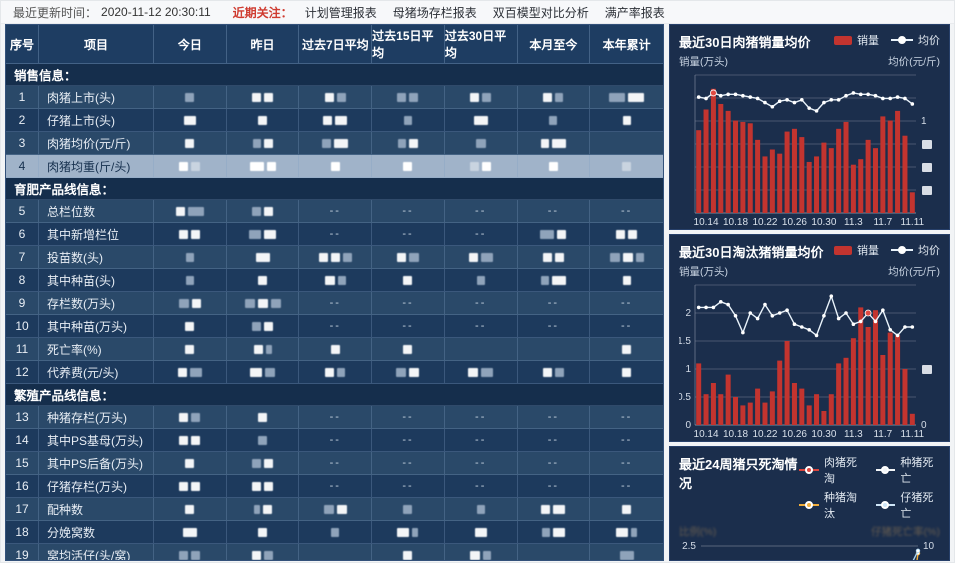 The image size is (955, 563). Describe the element at coordinates (907, 470) in the screenshot. I see `legend-item-种猪死亡: 种猪死亡` at that location.